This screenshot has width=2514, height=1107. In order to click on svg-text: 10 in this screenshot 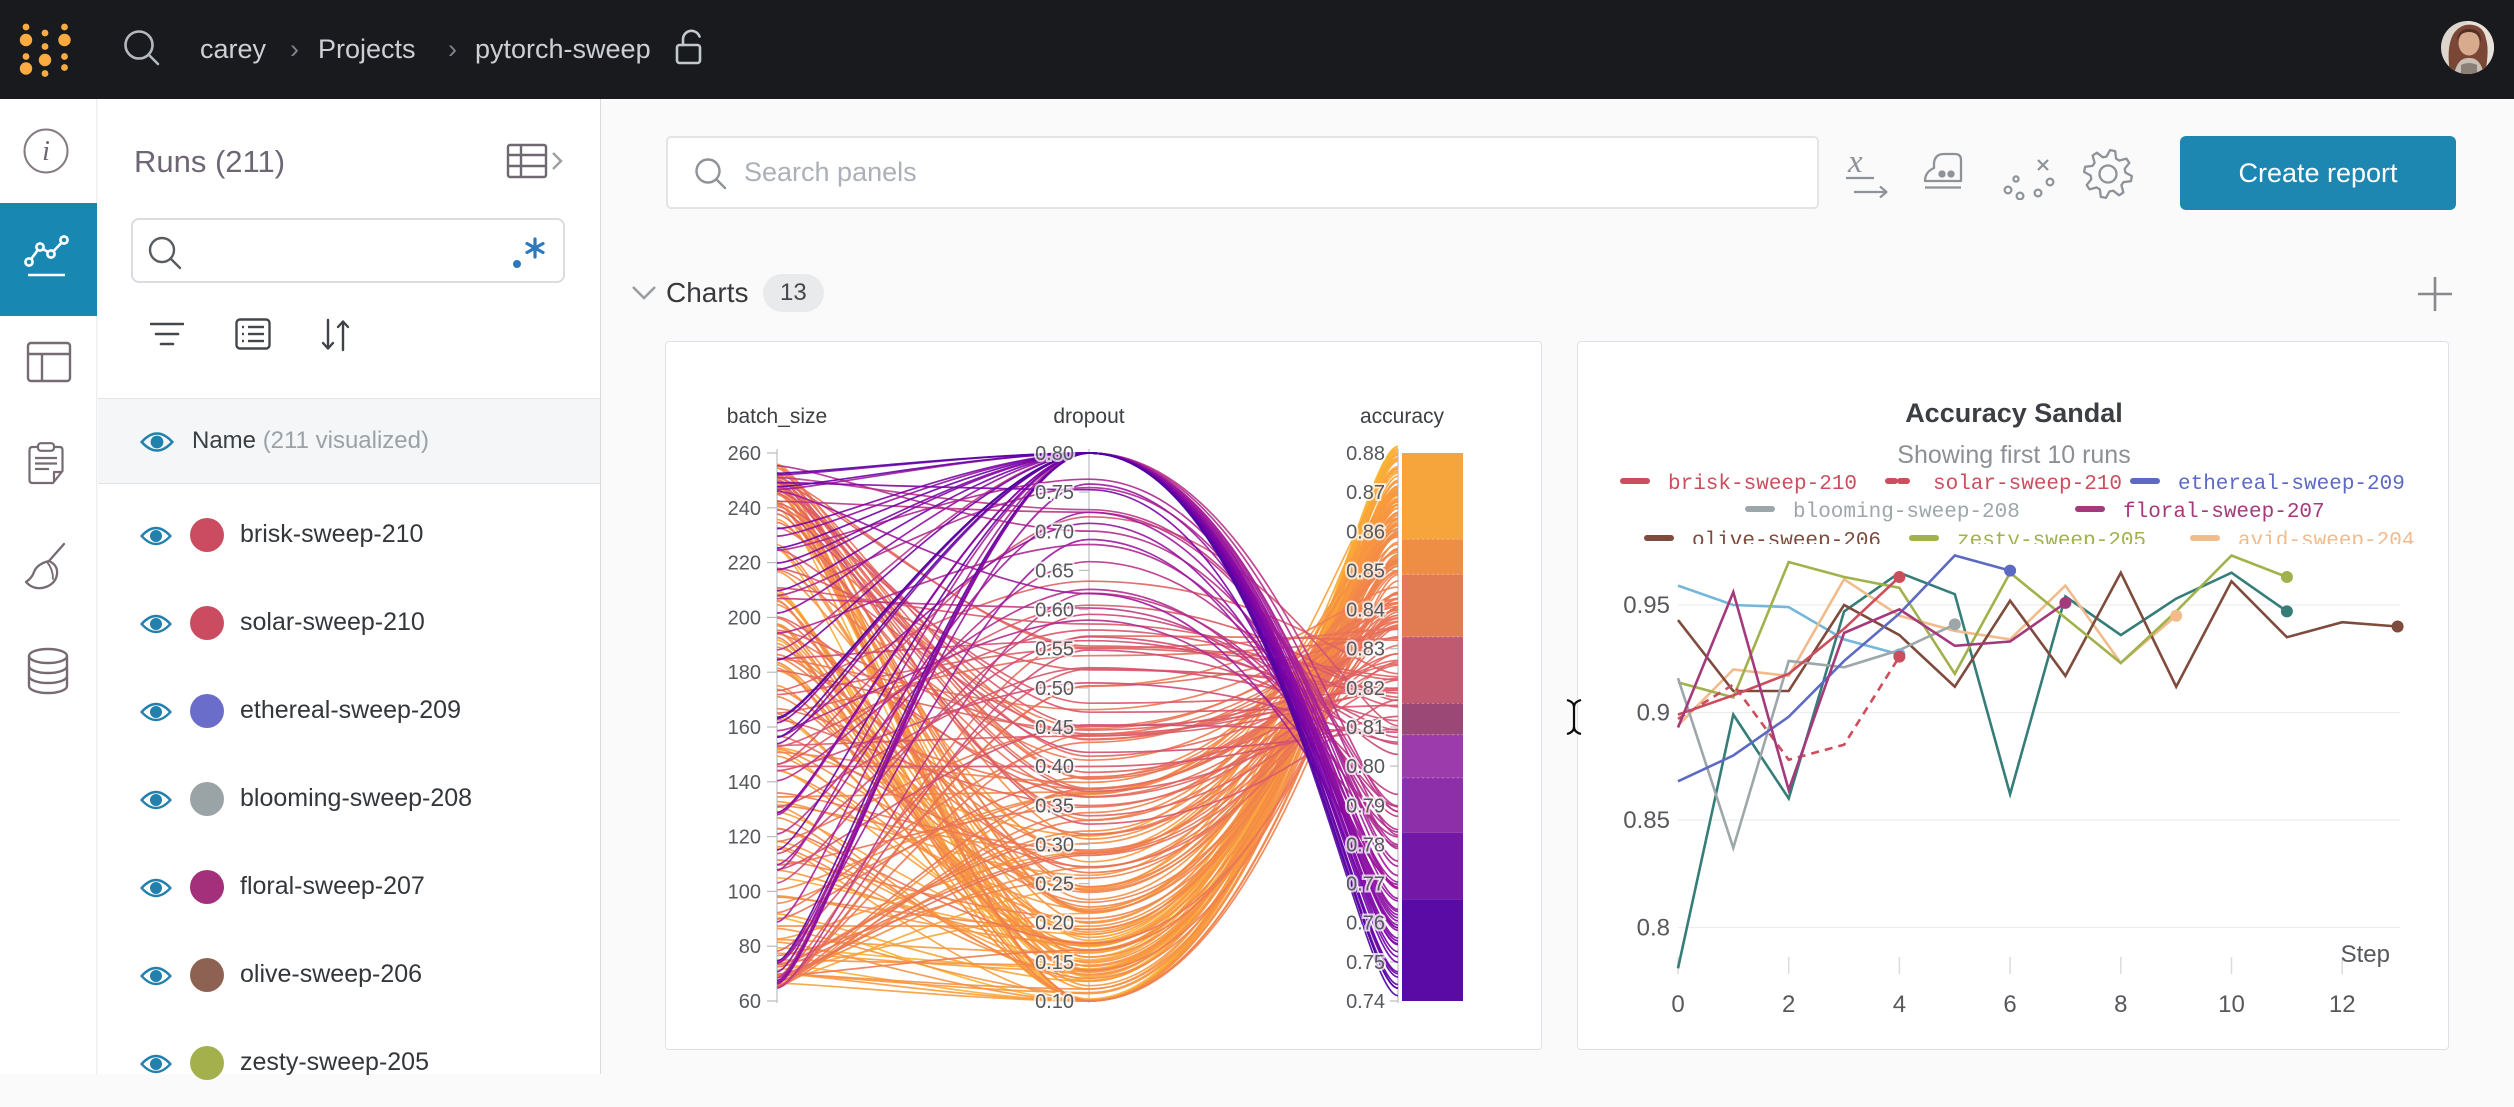, I will do `click(2231, 1004)`.